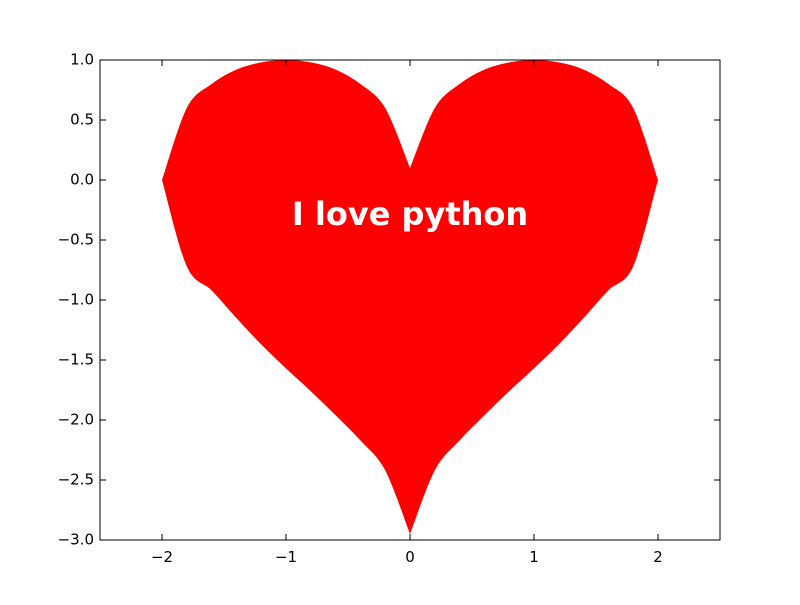 The width and height of the screenshot is (800, 605). I want to click on y-tick-label: −2.0, so click(76, 420).